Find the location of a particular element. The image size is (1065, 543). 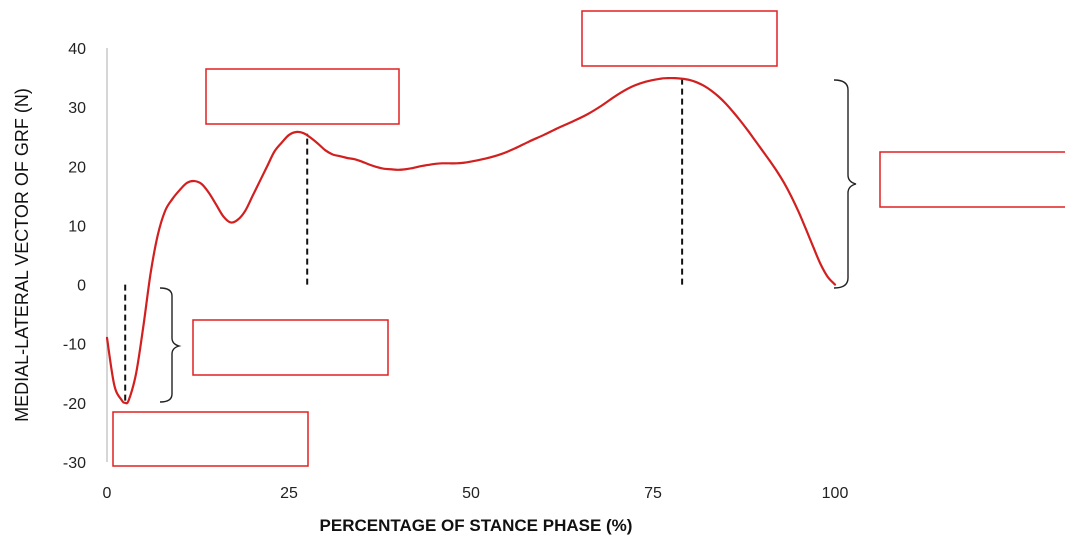

x-tick-label: 50 is located at coordinates (471, 493).